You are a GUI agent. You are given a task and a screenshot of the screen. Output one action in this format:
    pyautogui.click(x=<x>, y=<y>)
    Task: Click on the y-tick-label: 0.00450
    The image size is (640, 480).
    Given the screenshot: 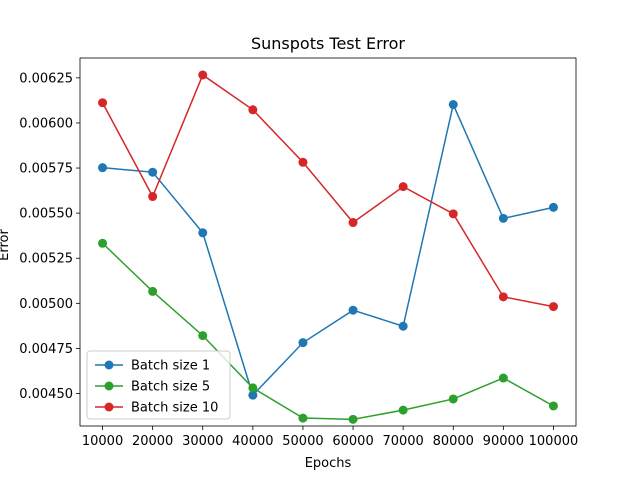 What is the action you would take?
    pyautogui.click(x=46, y=394)
    